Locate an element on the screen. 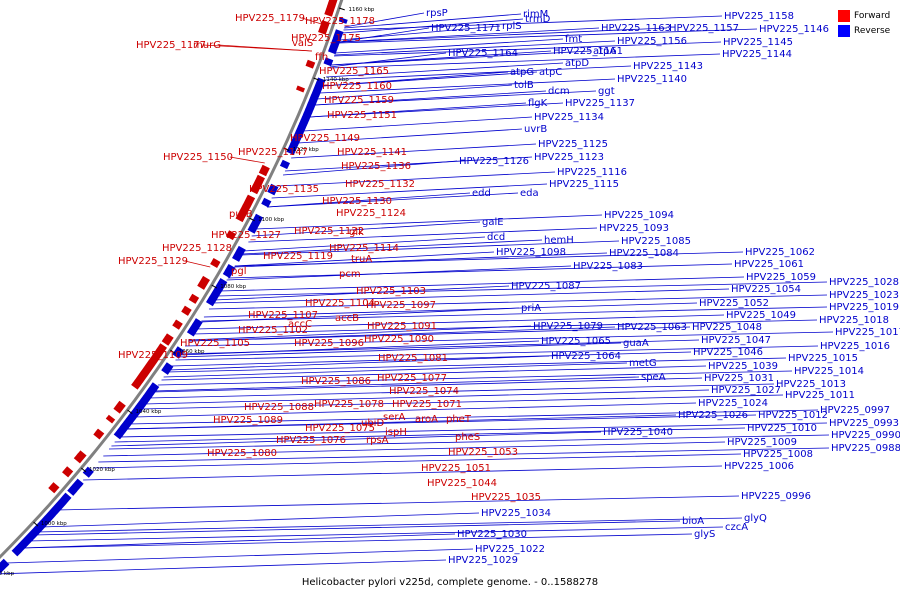 This screenshot has width=900, height=600. reverse-gene-label: HPV225_1093 is located at coordinates (634, 228).